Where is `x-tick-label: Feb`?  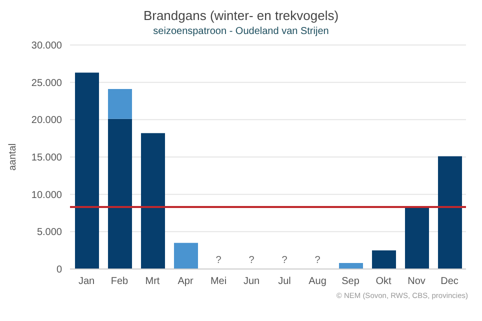
x-tick-label: Feb is located at coordinates (119, 282).